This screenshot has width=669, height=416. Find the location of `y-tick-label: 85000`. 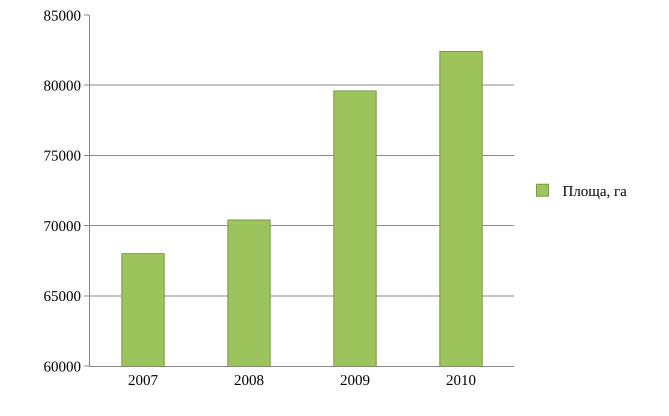

y-tick-label: 85000 is located at coordinates (62, 16).